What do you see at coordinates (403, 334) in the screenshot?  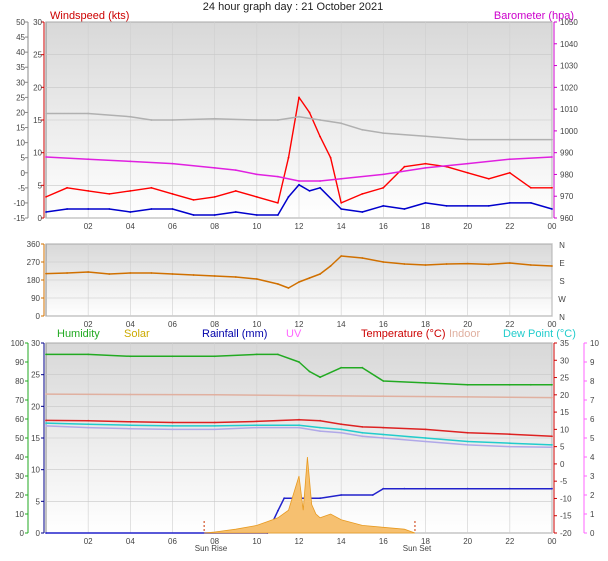 I see `legend-temperature-c: Temperature (°C)` at bounding box center [403, 334].